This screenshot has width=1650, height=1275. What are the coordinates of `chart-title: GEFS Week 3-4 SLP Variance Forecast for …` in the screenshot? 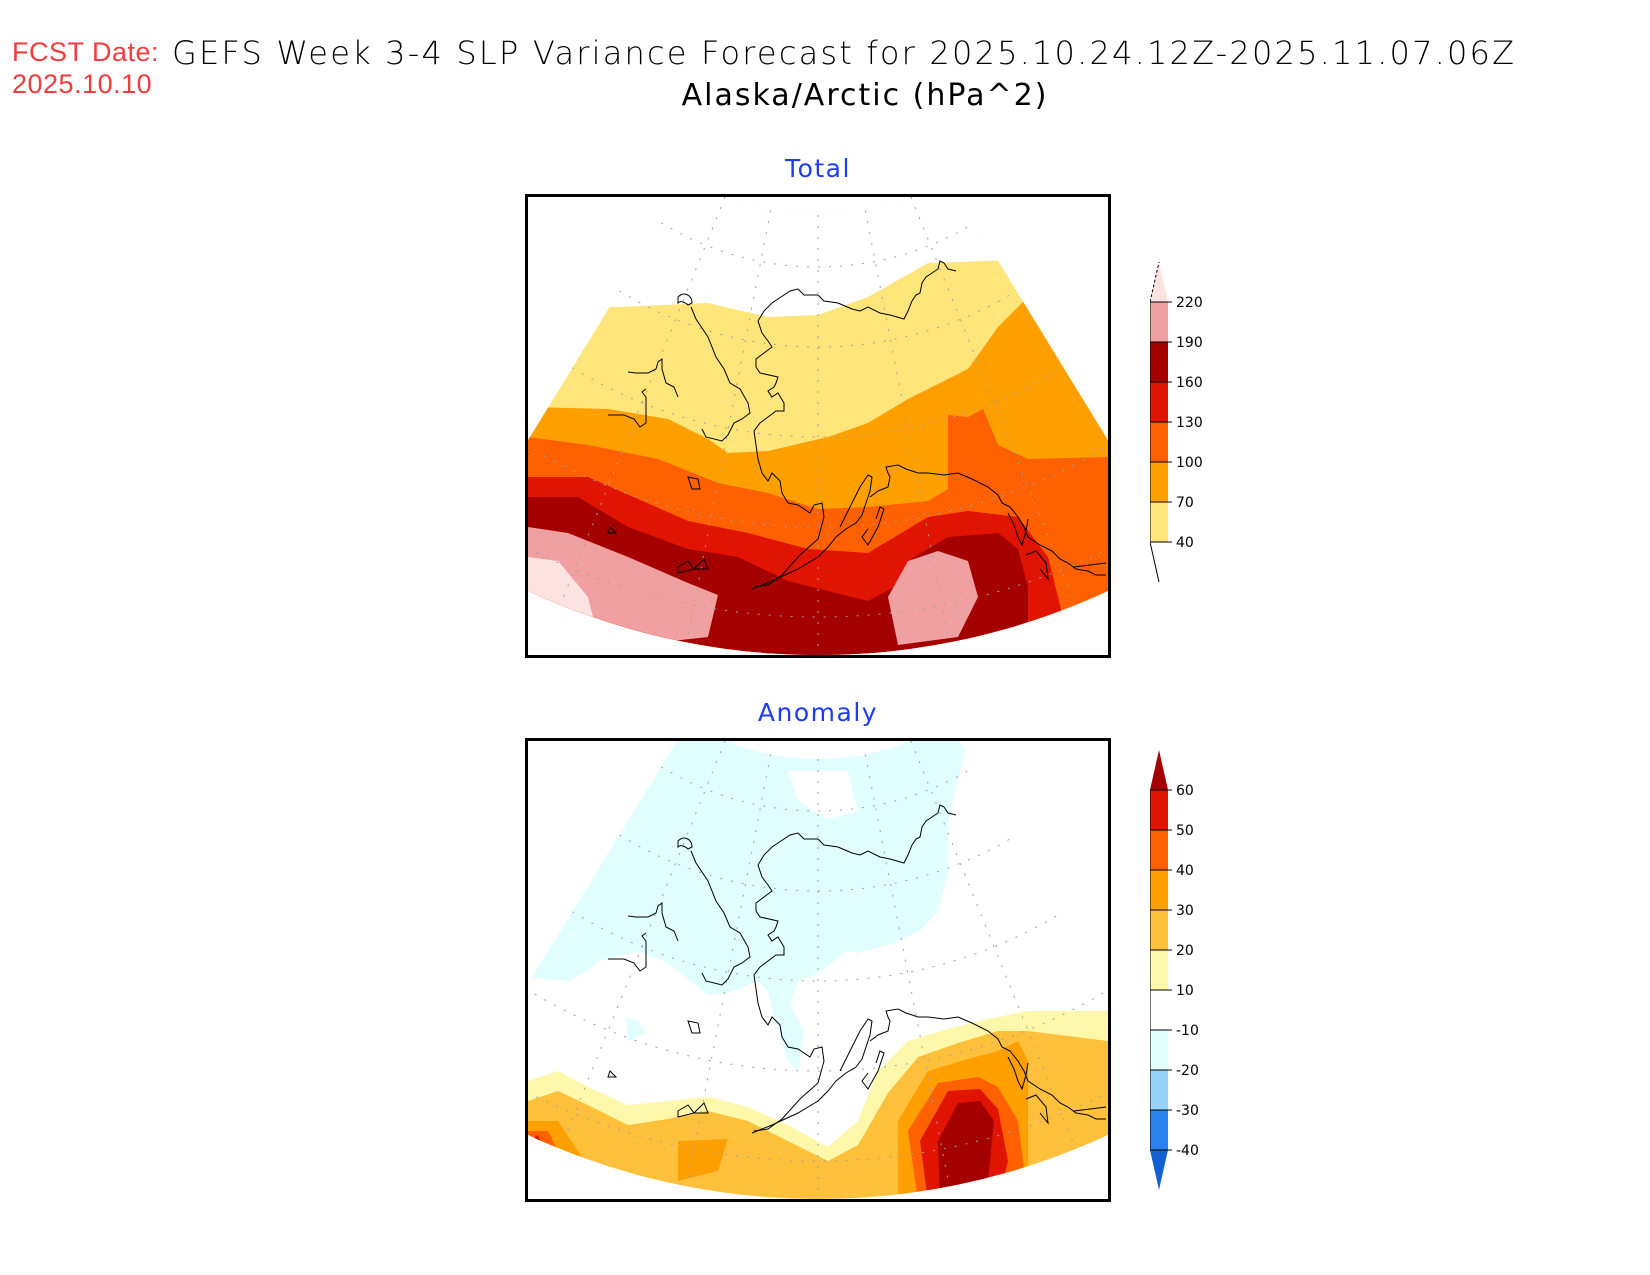 It's located at (844, 53).